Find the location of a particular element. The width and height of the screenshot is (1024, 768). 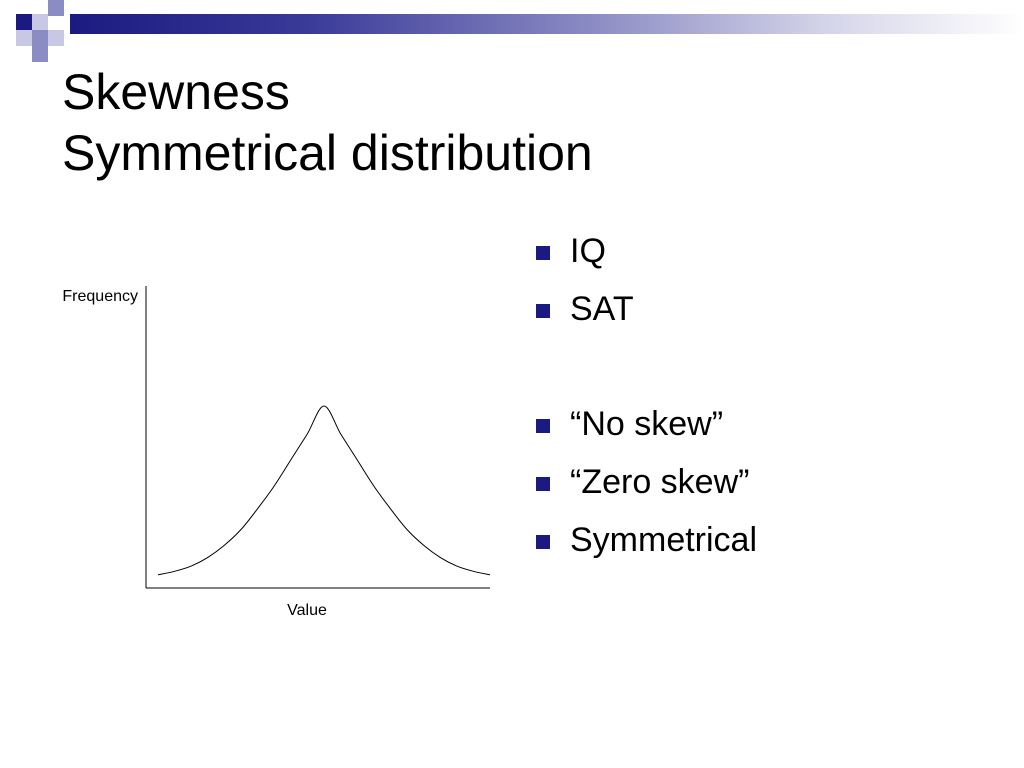

bullet-text: Symmetrical is located at coordinates (664, 540).